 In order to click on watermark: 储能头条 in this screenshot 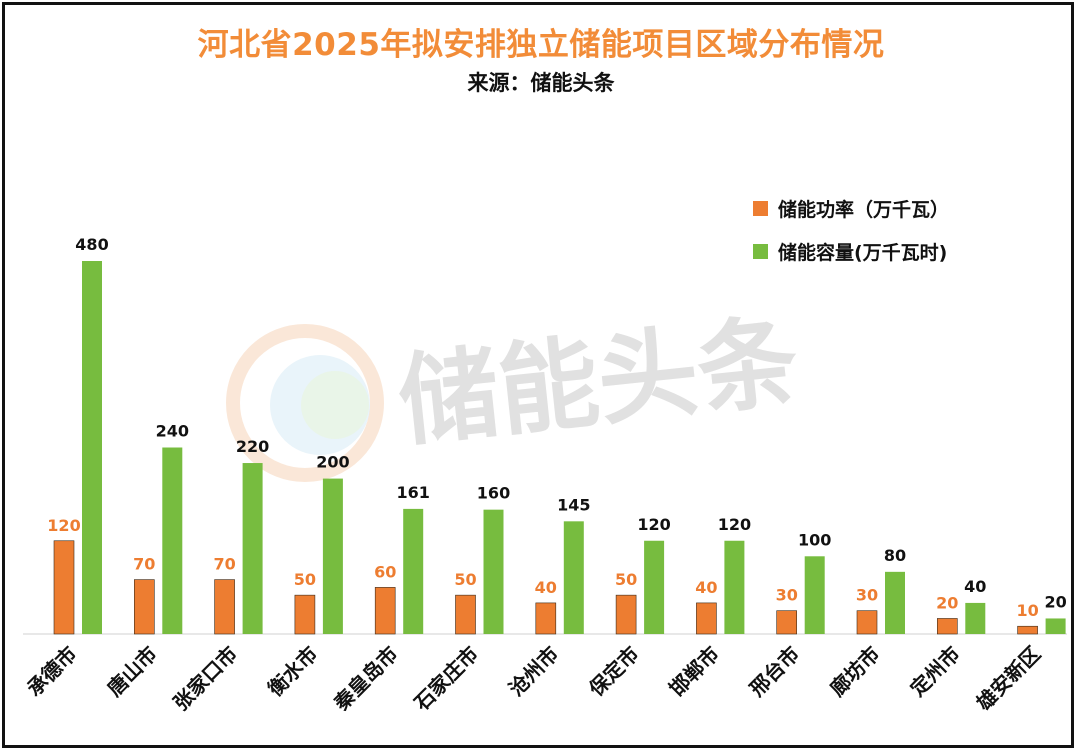, I will do `click(514, 392)`.